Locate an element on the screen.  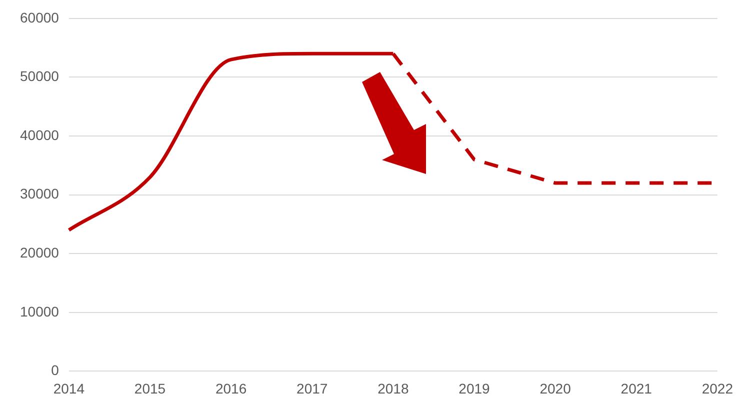
x-tick-label: 2019 is located at coordinates (474, 388).